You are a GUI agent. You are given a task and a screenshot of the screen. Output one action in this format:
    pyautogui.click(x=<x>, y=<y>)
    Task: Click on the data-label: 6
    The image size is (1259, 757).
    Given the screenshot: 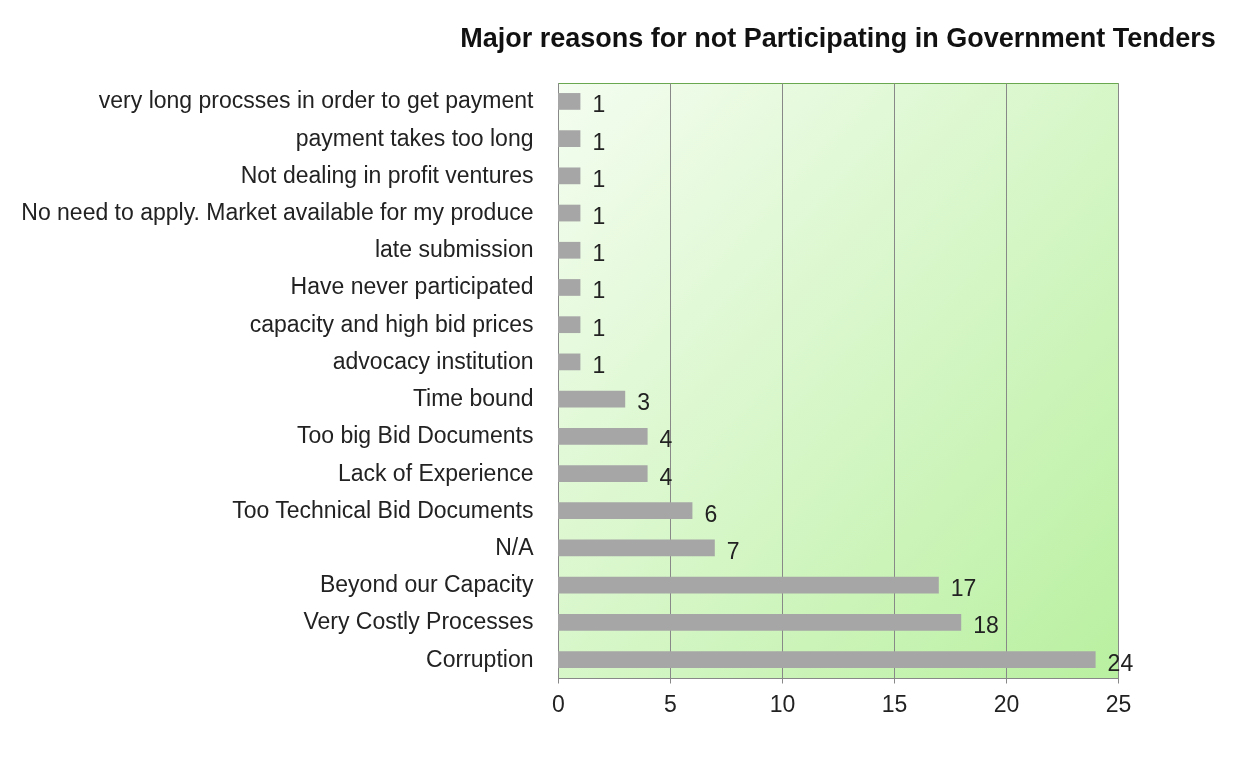 What is the action you would take?
    pyautogui.click(x=711, y=513)
    